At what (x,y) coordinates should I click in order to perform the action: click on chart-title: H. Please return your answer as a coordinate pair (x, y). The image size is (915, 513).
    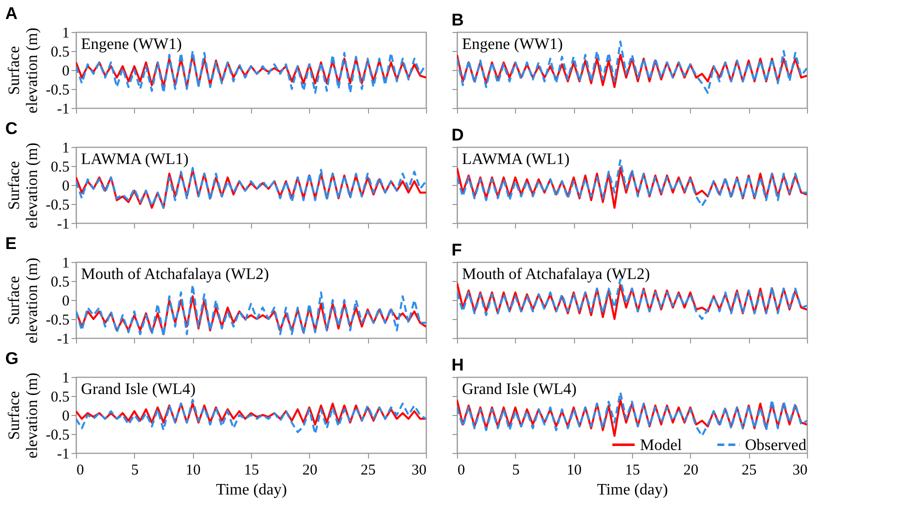
    Looking at the image, I should click on (458, 365).